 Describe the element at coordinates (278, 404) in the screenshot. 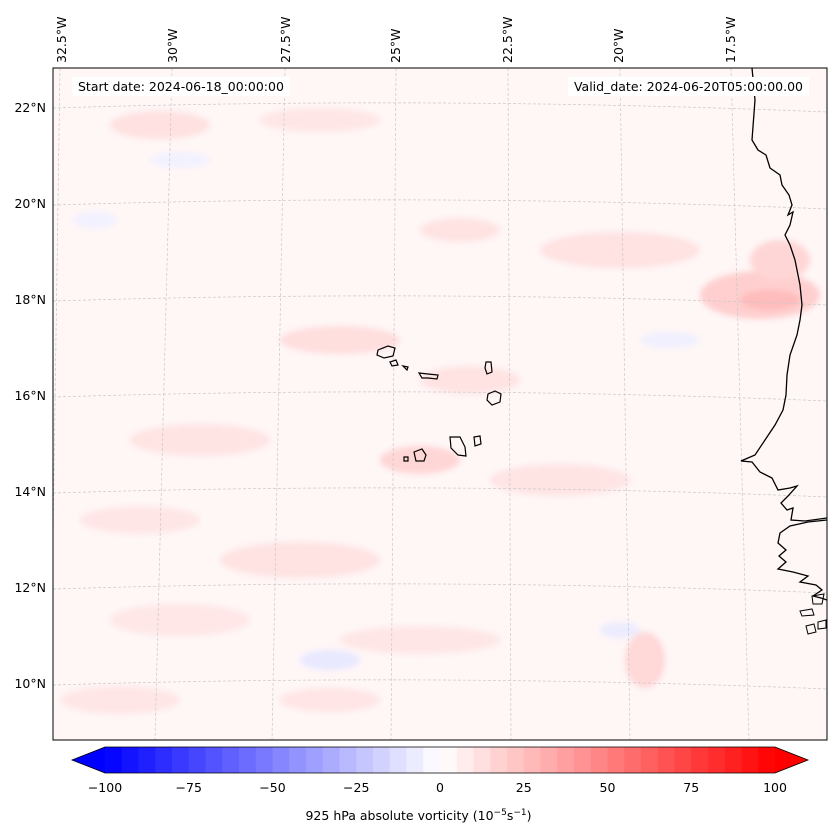

I see `meridian-27-5w` at that location.